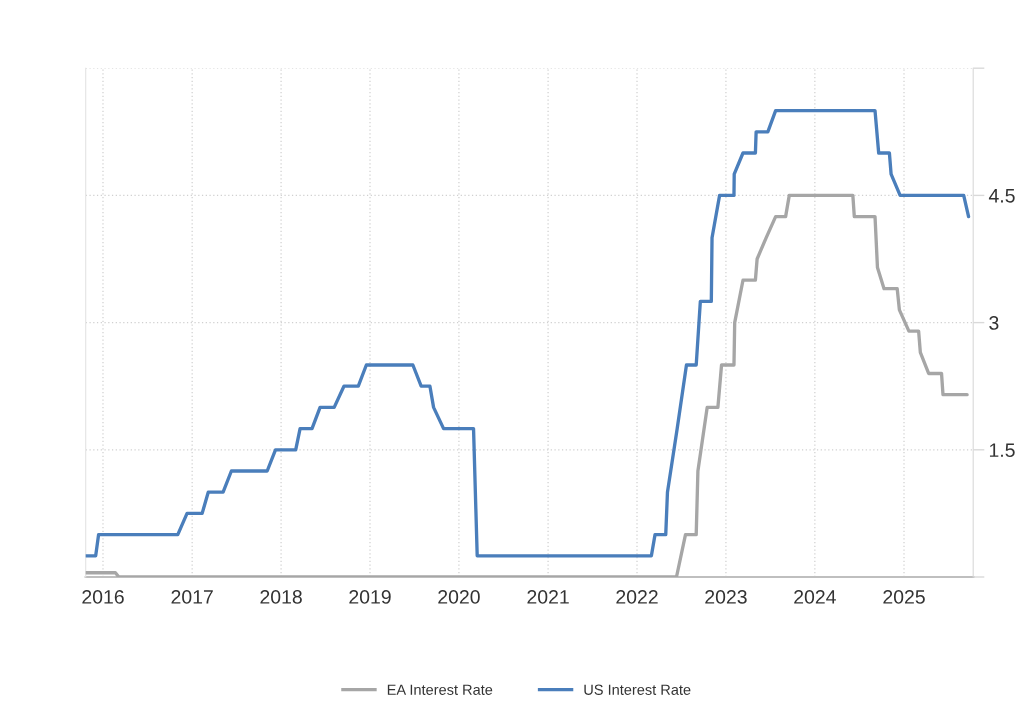 The height and width of the screenshot is (706, 1034). What do you see at coordinates (1001, 196) in the screenshot?
I see `y-tick-label: 4.5` at bounding box center [1001, 196].